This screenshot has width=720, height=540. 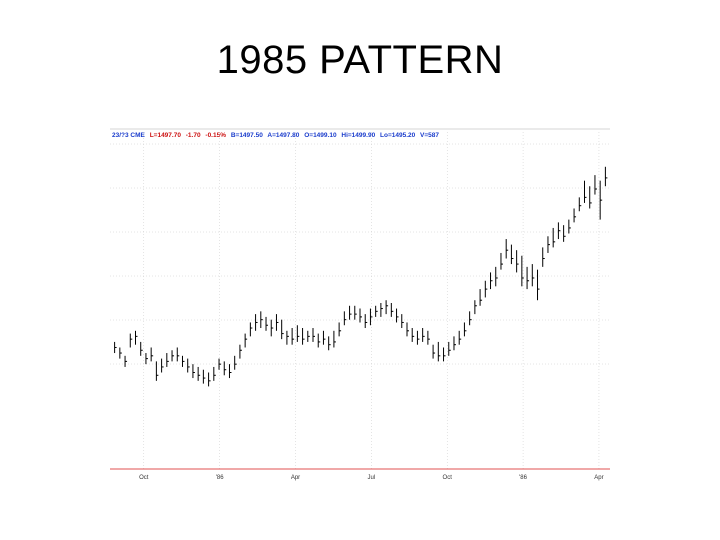 I want to click on quote-last: L=1497.70, so click(x=166, y=135).